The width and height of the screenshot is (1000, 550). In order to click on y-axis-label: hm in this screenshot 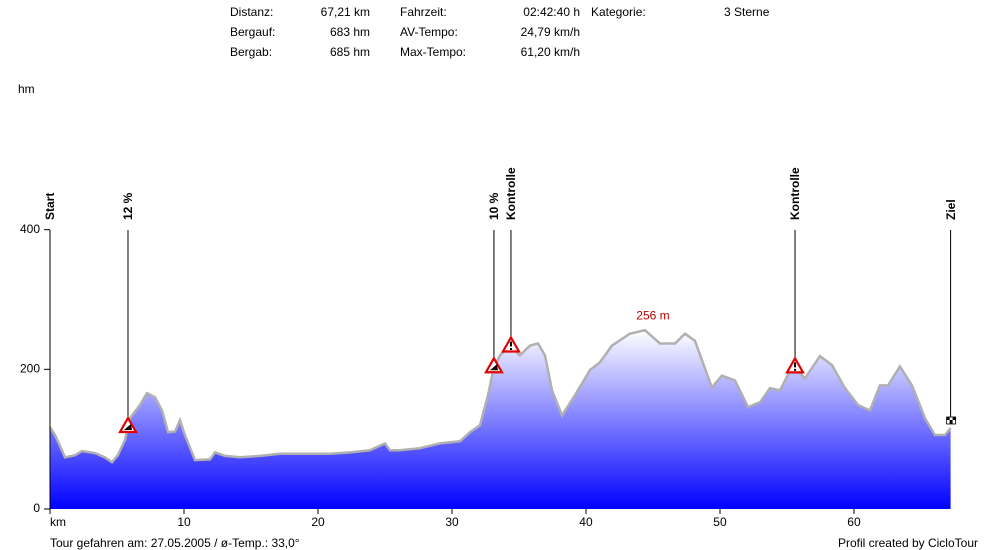, I will do `click(26, 89)`.